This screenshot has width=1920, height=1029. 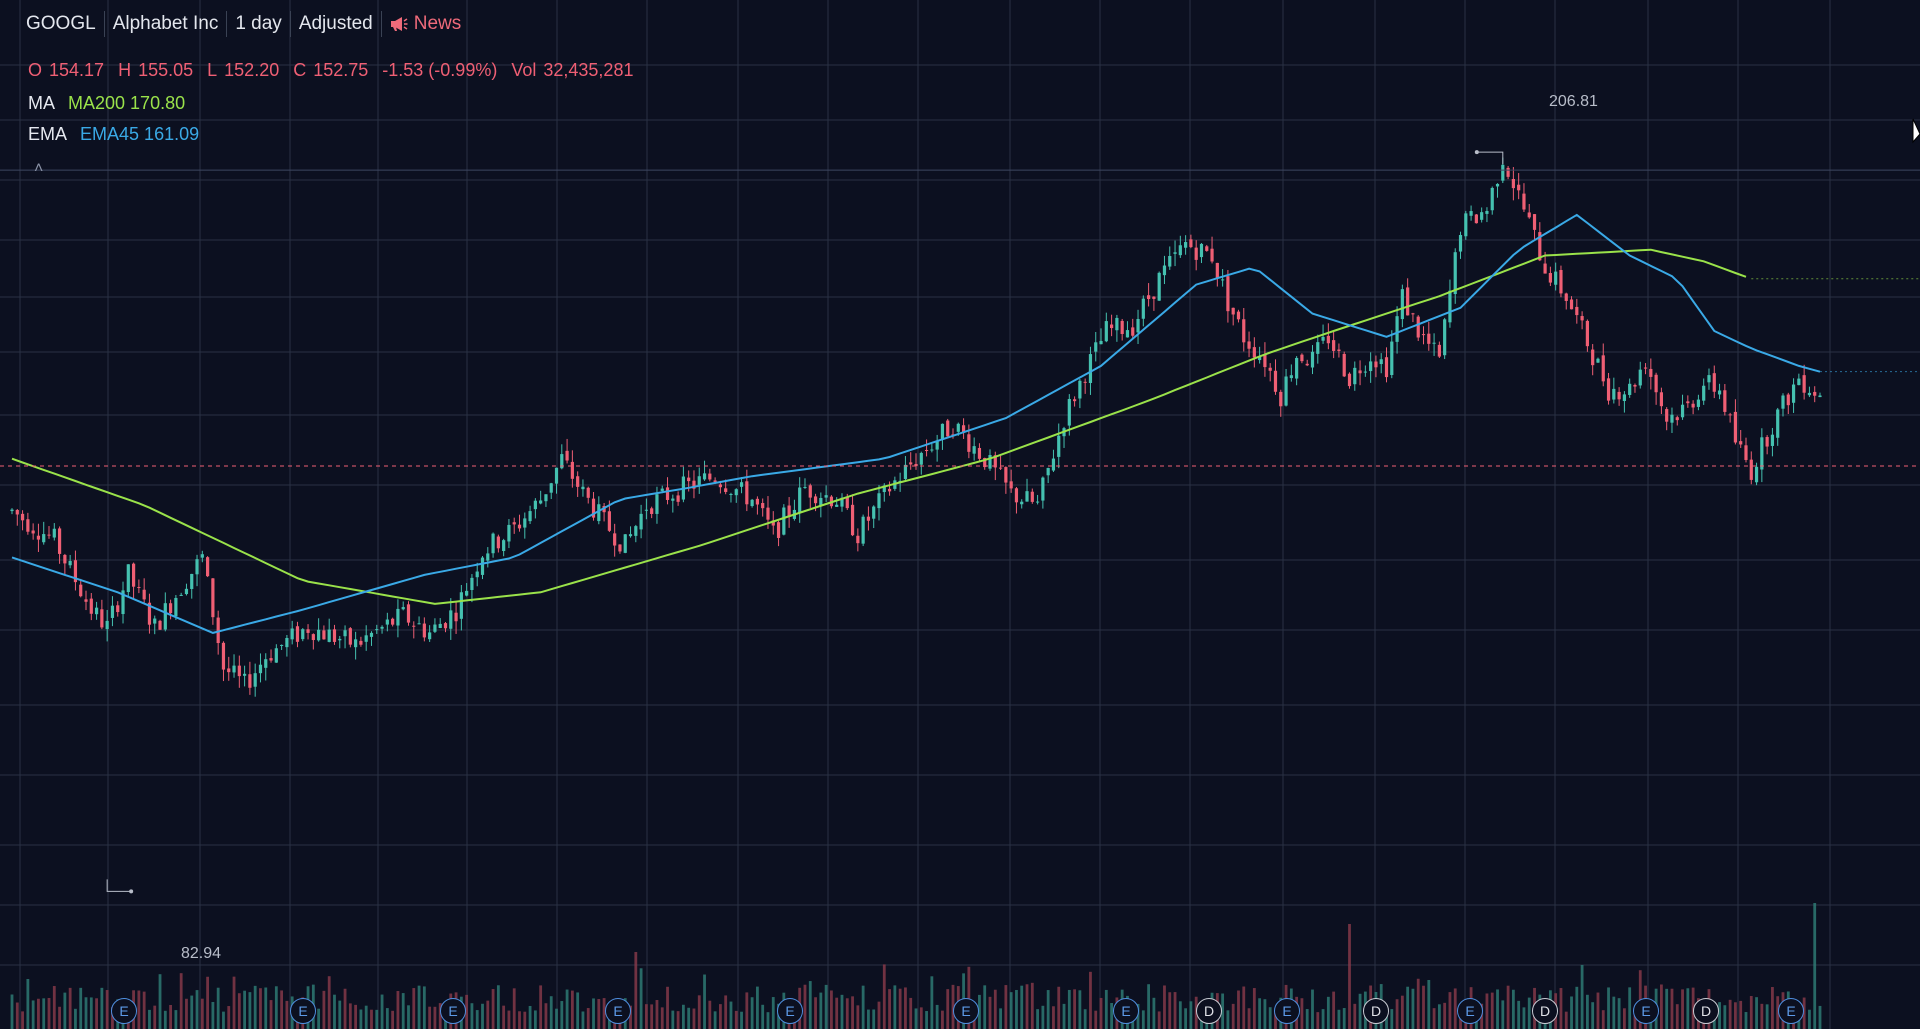 What do you see at coordinates (113, 134) in the screenshot?
I see `ema-indicator: EMA EMA45 161.09` at bounding box center [113, 134].